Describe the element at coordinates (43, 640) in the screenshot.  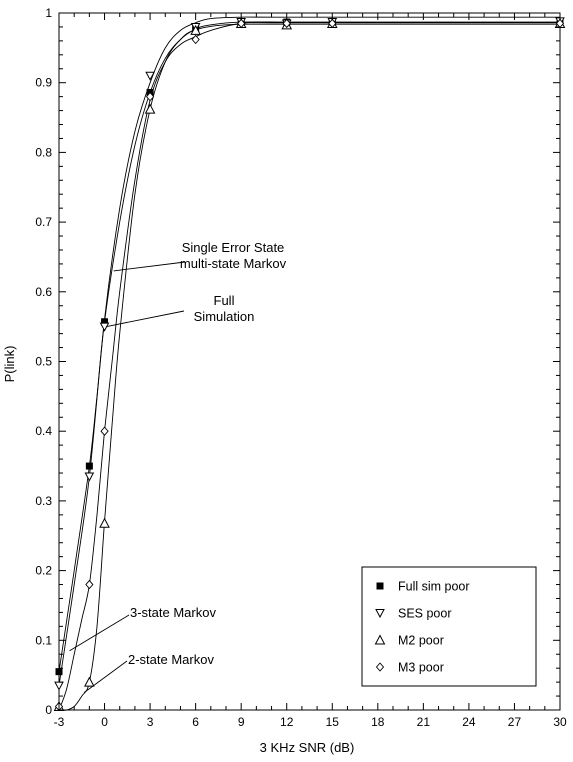
I see `y-tick-label: 0.1` at that location.